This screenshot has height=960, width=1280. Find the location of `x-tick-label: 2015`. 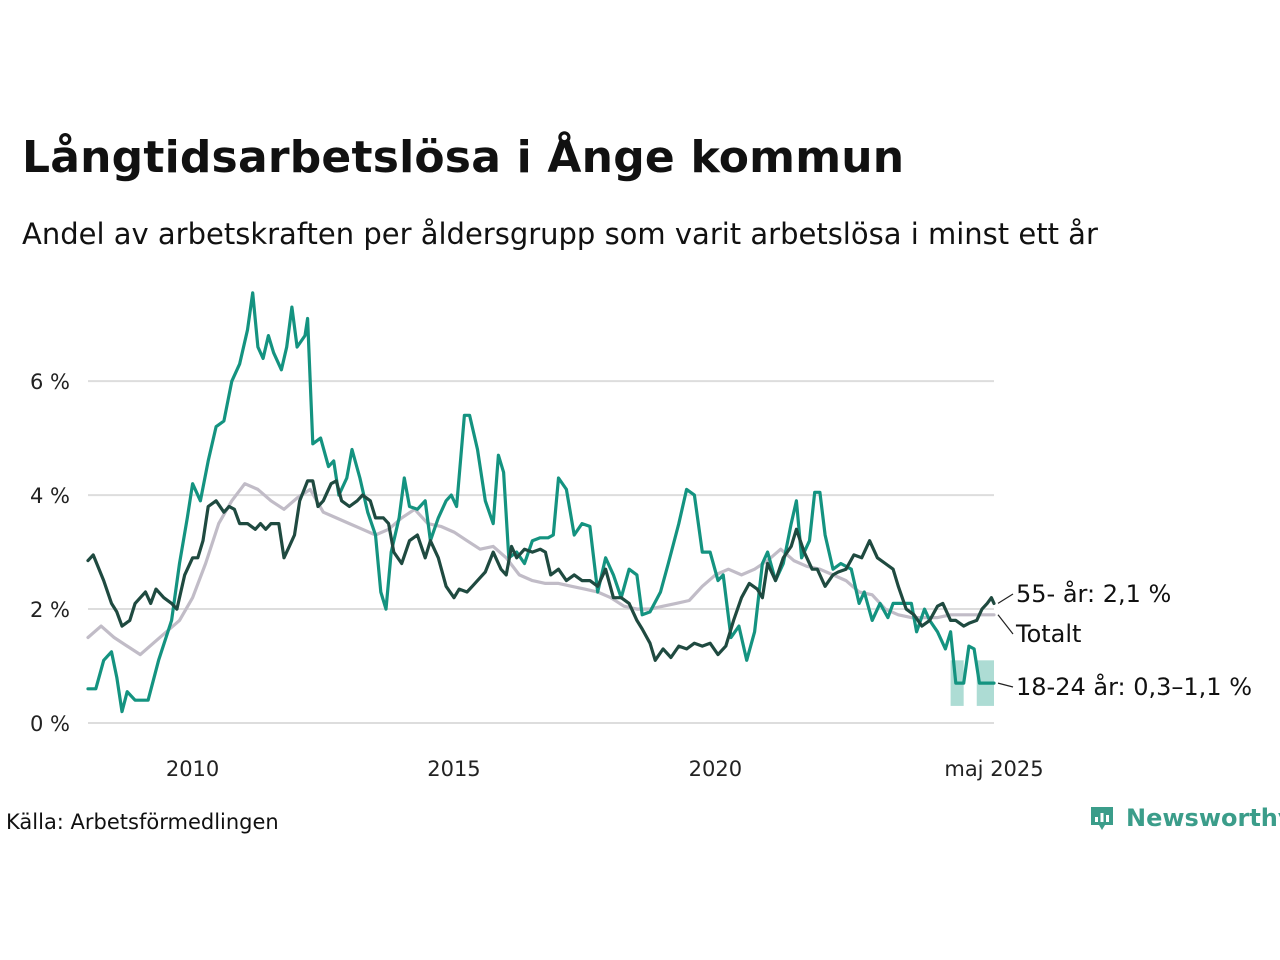

x-tick-label: 2015 is located at coordinates (453, 769).